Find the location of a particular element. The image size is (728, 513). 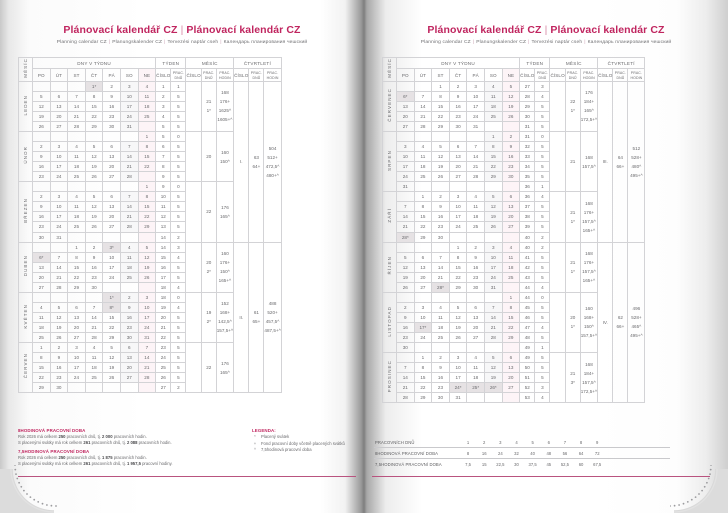

day-cell: 21 is located at coordinates (147, 368).